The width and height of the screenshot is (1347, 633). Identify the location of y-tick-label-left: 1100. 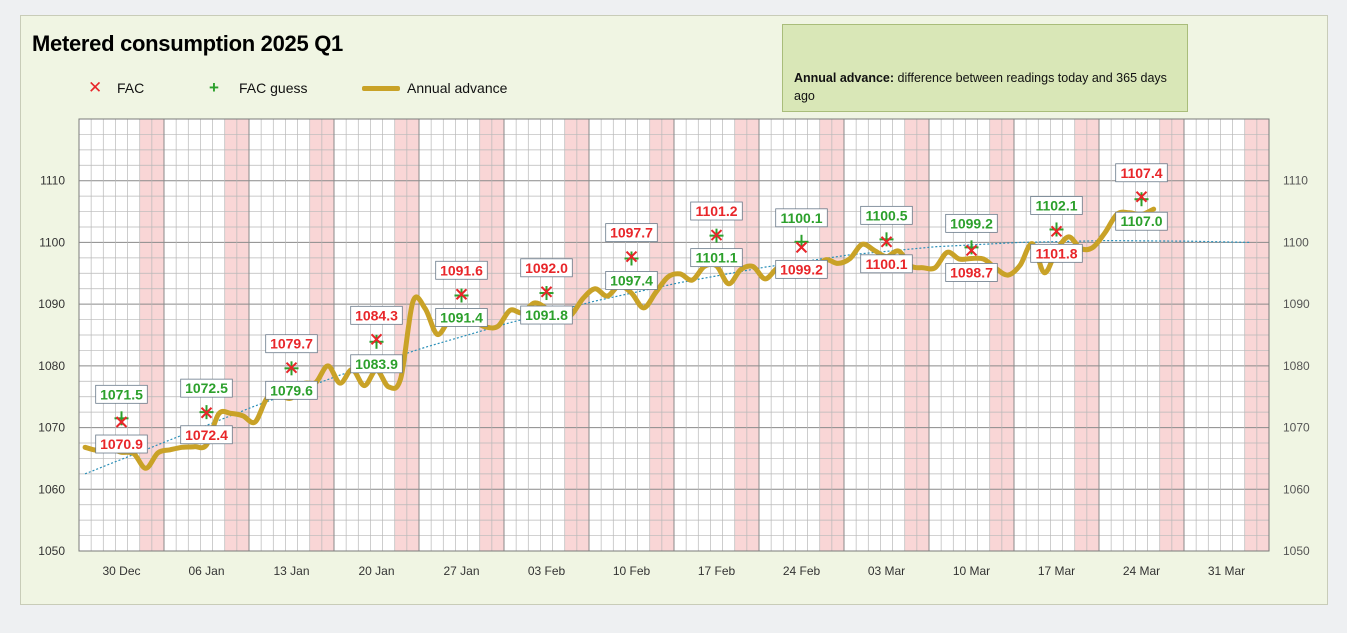
(52, 242).